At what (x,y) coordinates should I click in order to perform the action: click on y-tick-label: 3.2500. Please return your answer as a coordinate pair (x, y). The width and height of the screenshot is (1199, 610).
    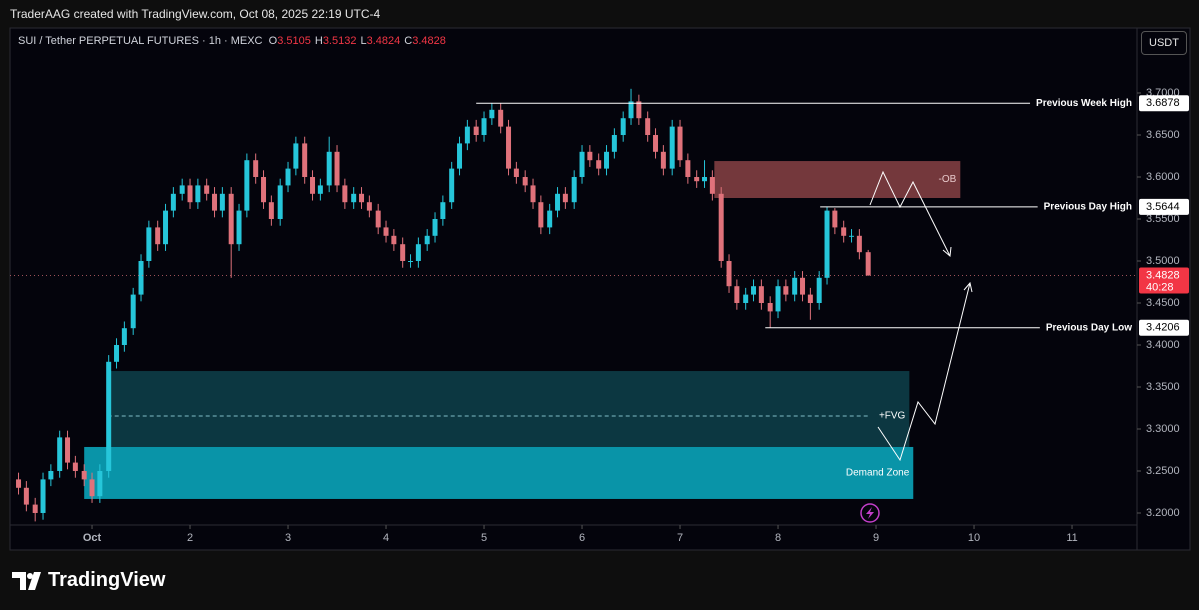
    Looking at the image, I should click on (1163, 471).